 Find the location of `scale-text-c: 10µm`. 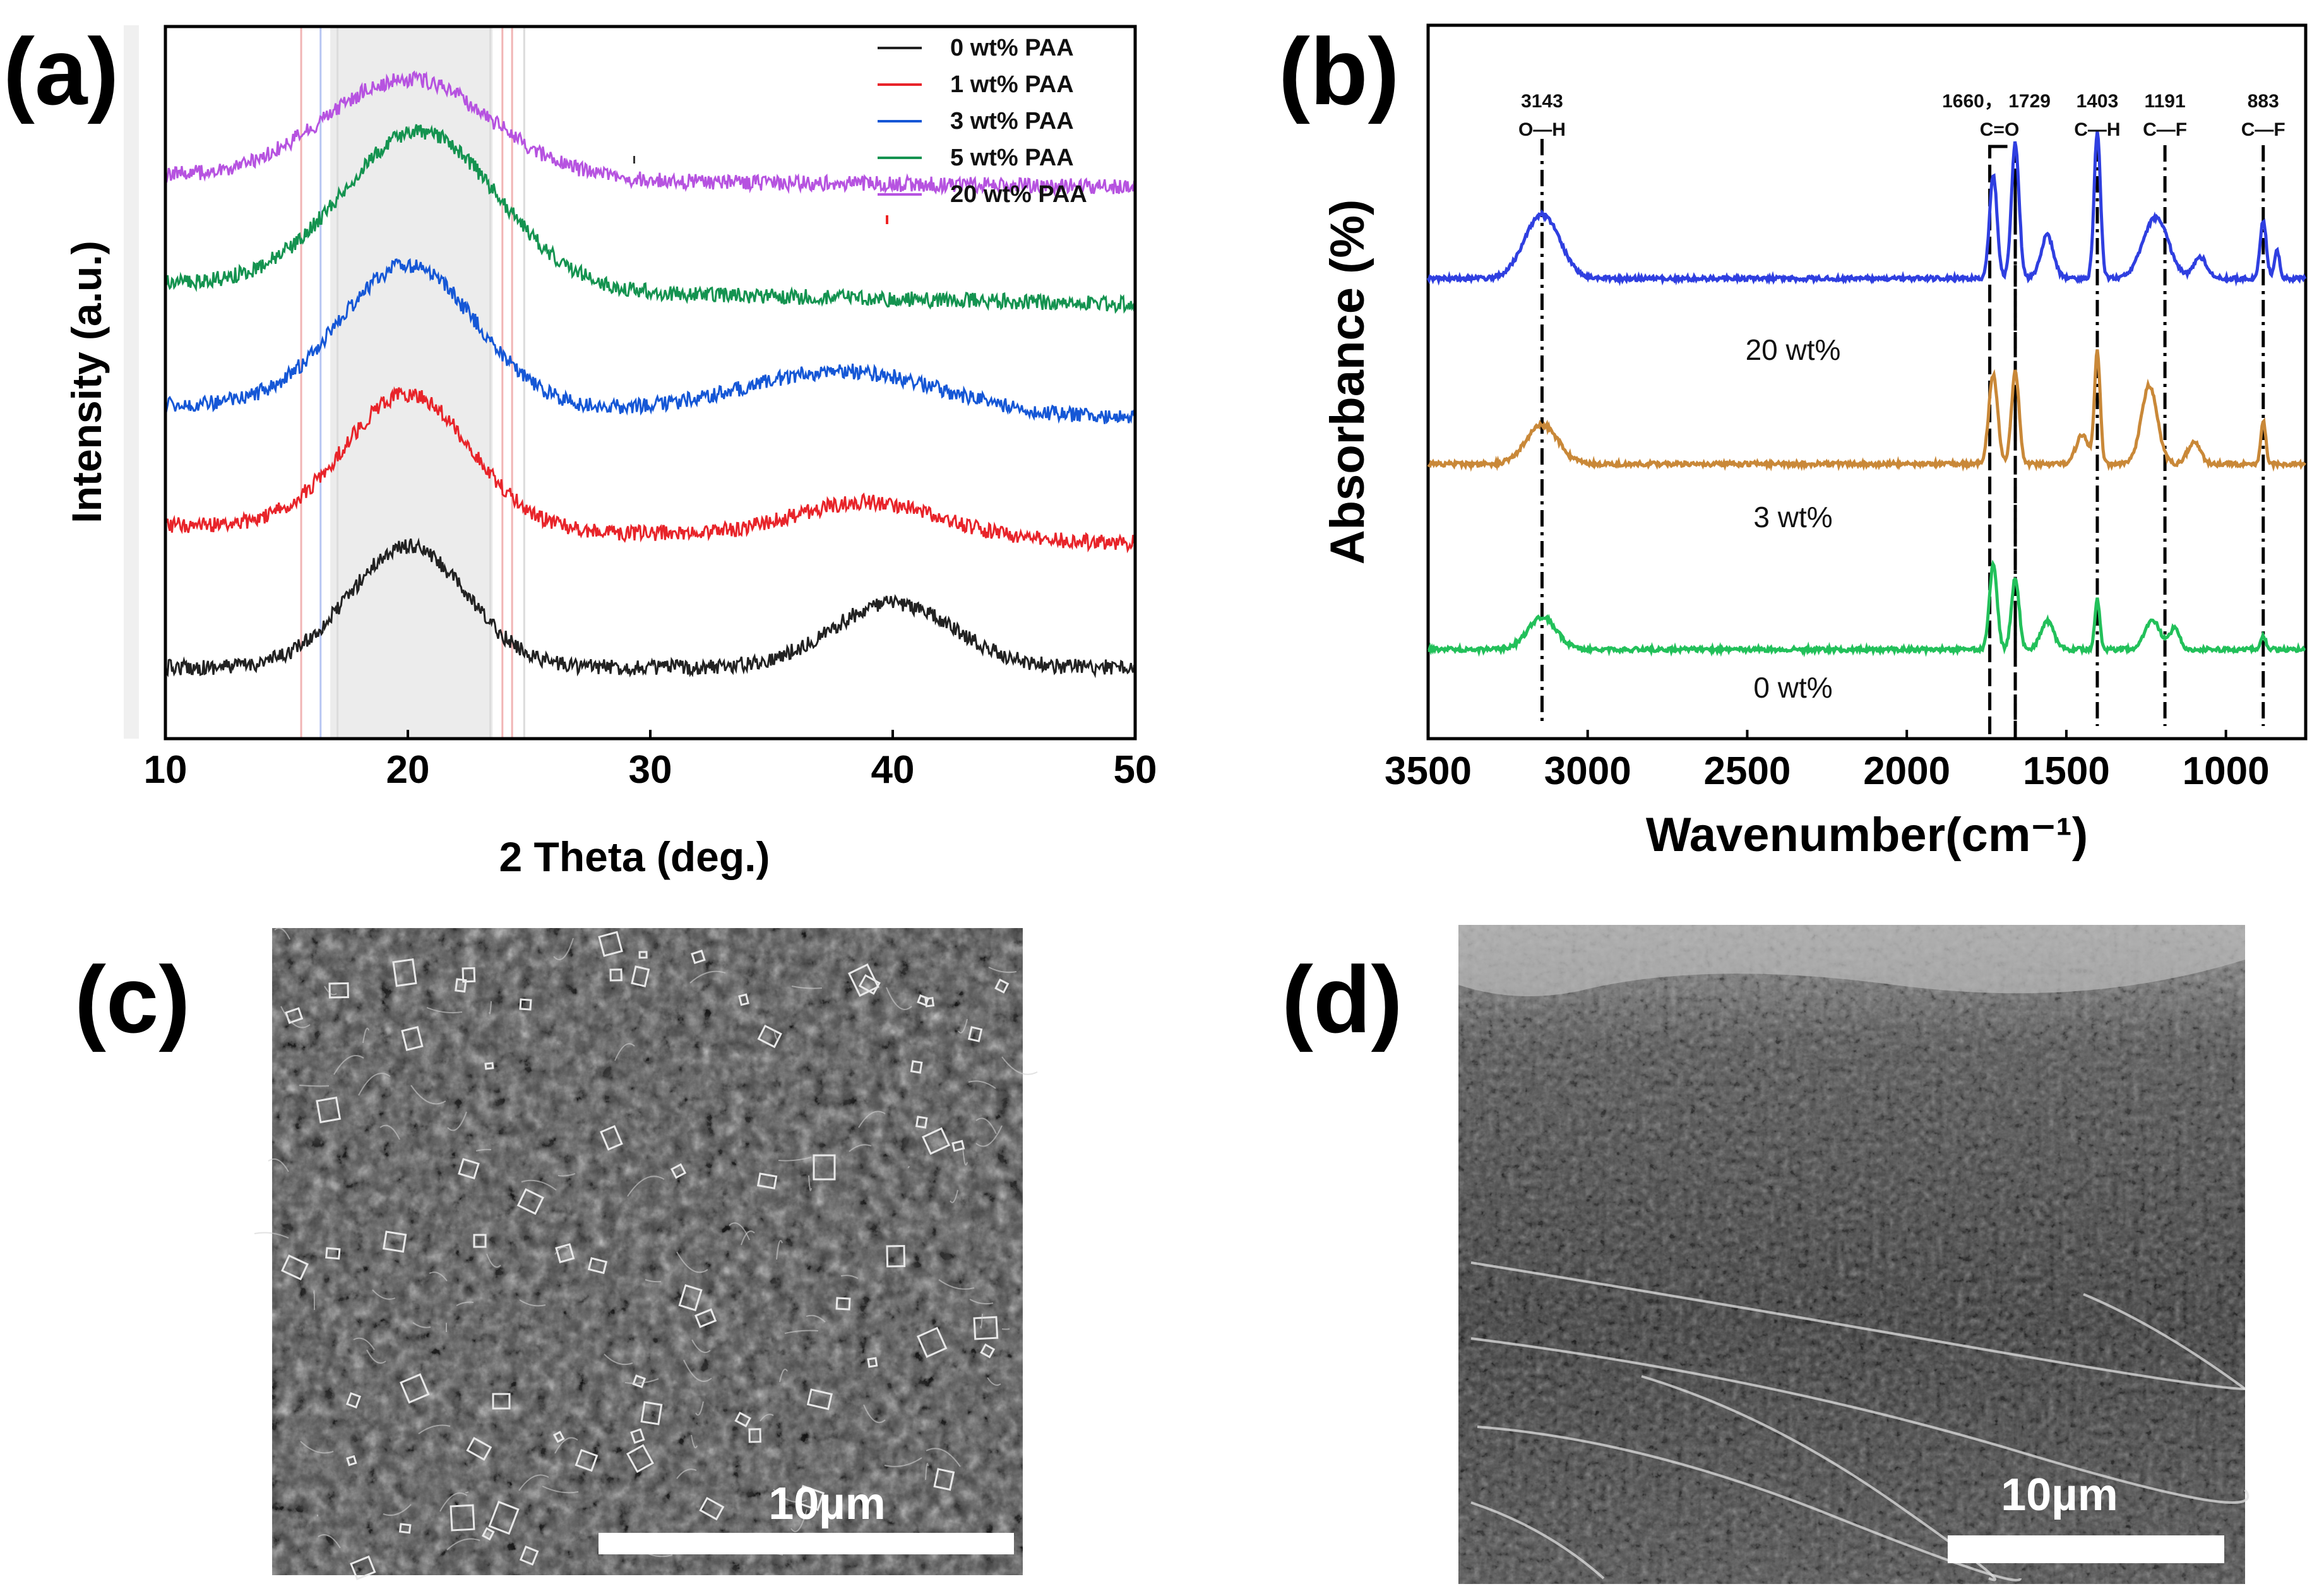

scale-text-c: 10µm is located at coordinates (827, 1504).